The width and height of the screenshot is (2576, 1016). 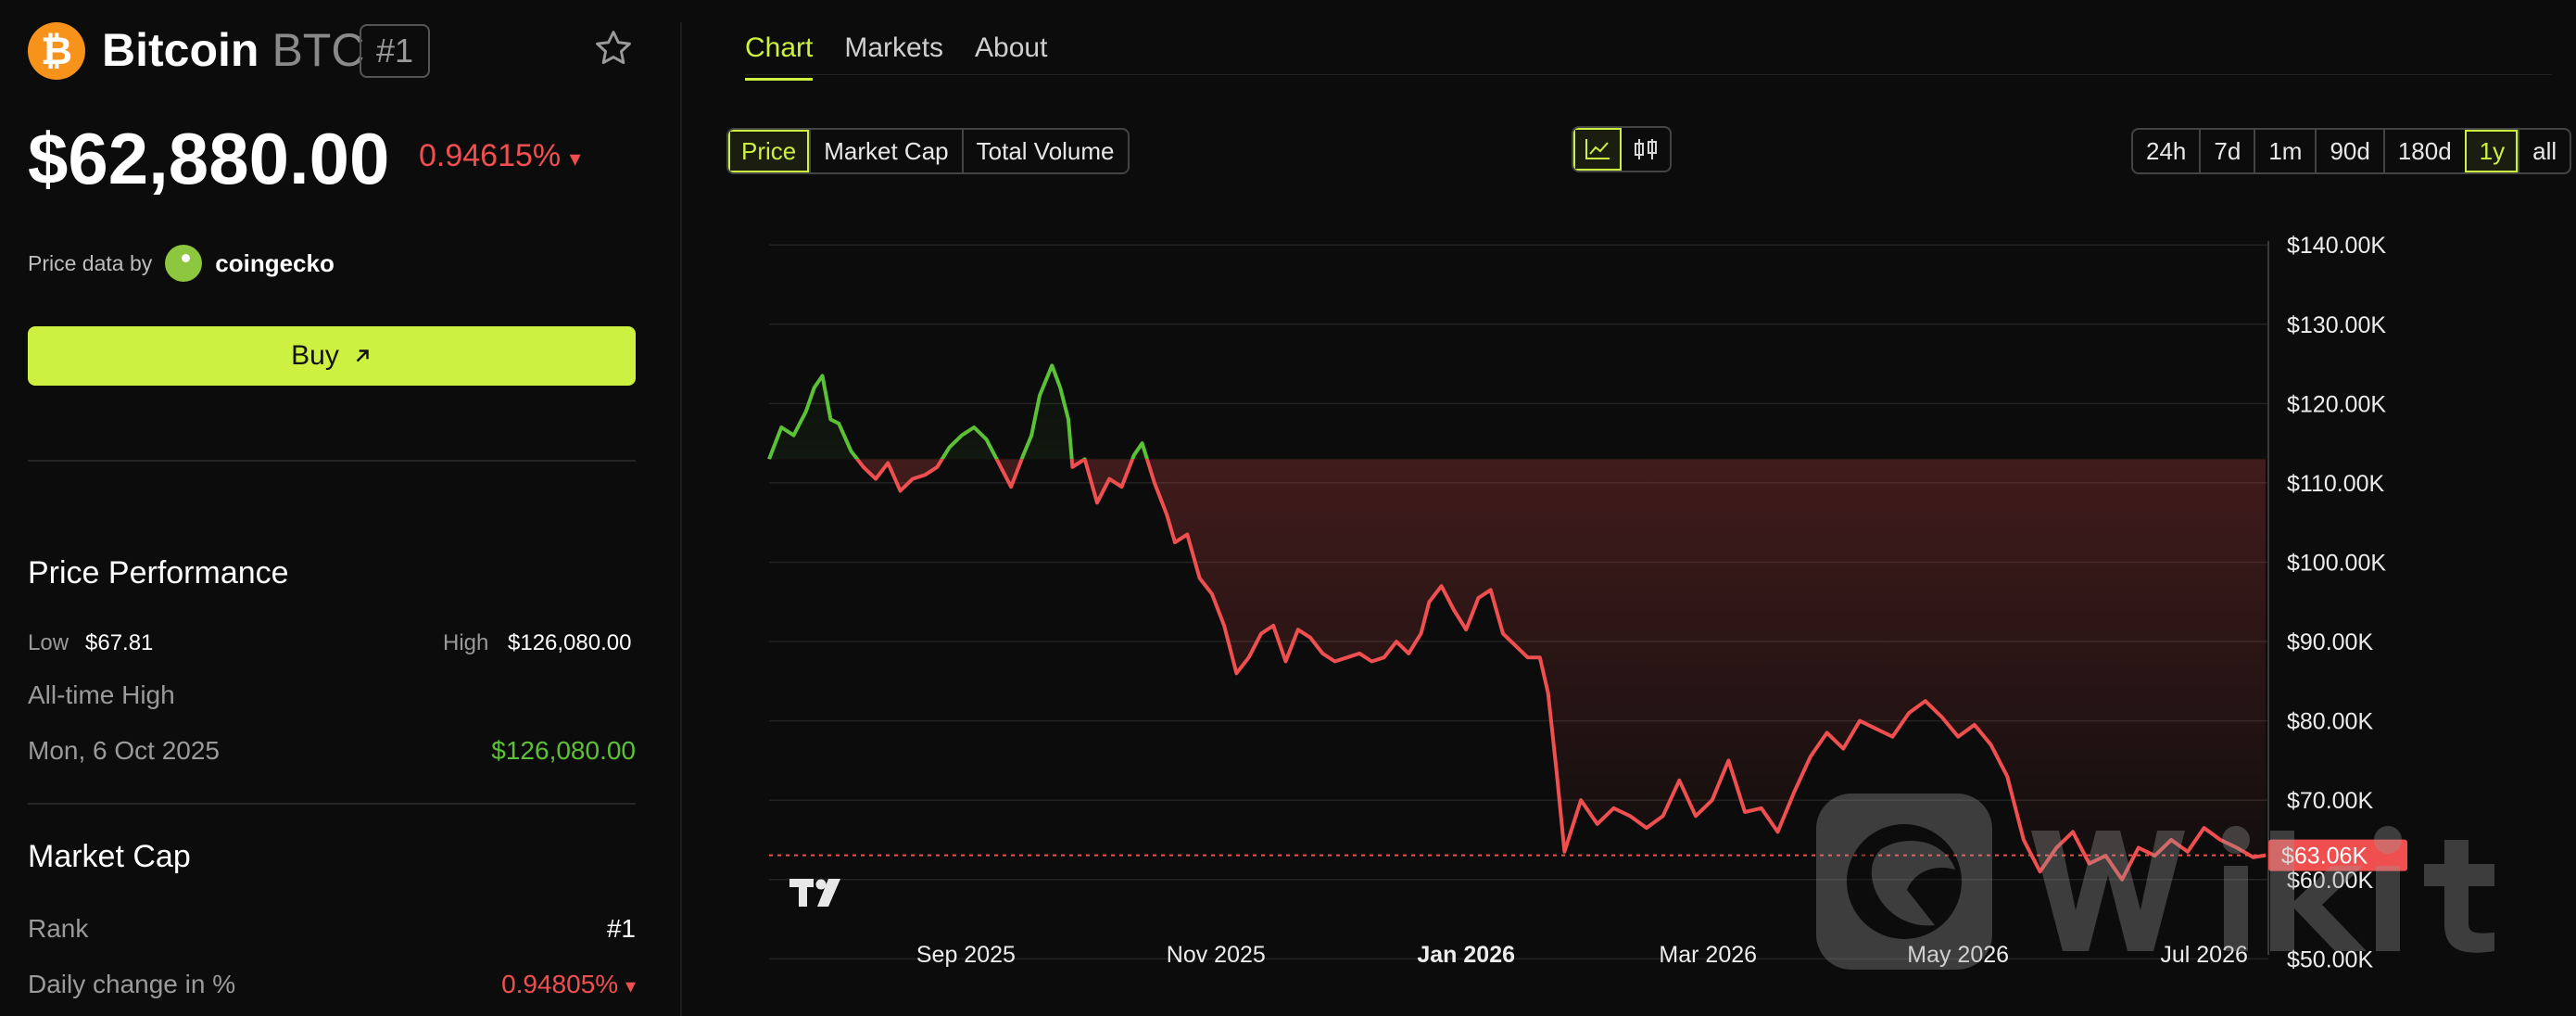 I want to click on coingecko-link: coingecko, so click(x=275, y=263).